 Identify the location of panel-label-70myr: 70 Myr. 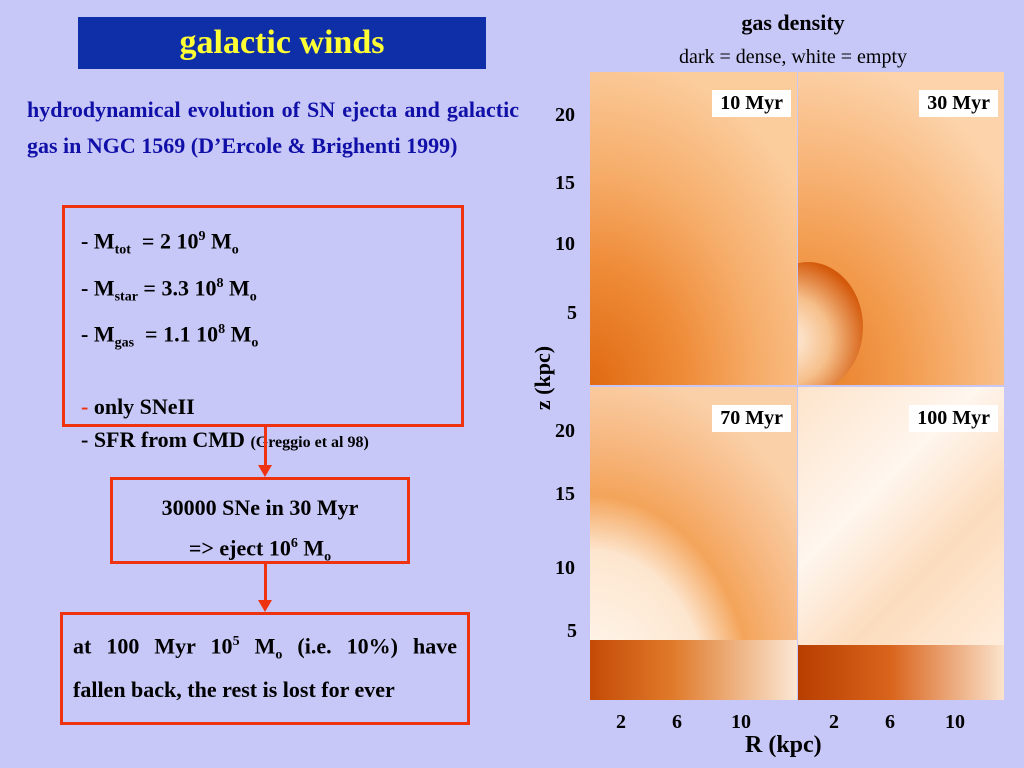
(751, 418).